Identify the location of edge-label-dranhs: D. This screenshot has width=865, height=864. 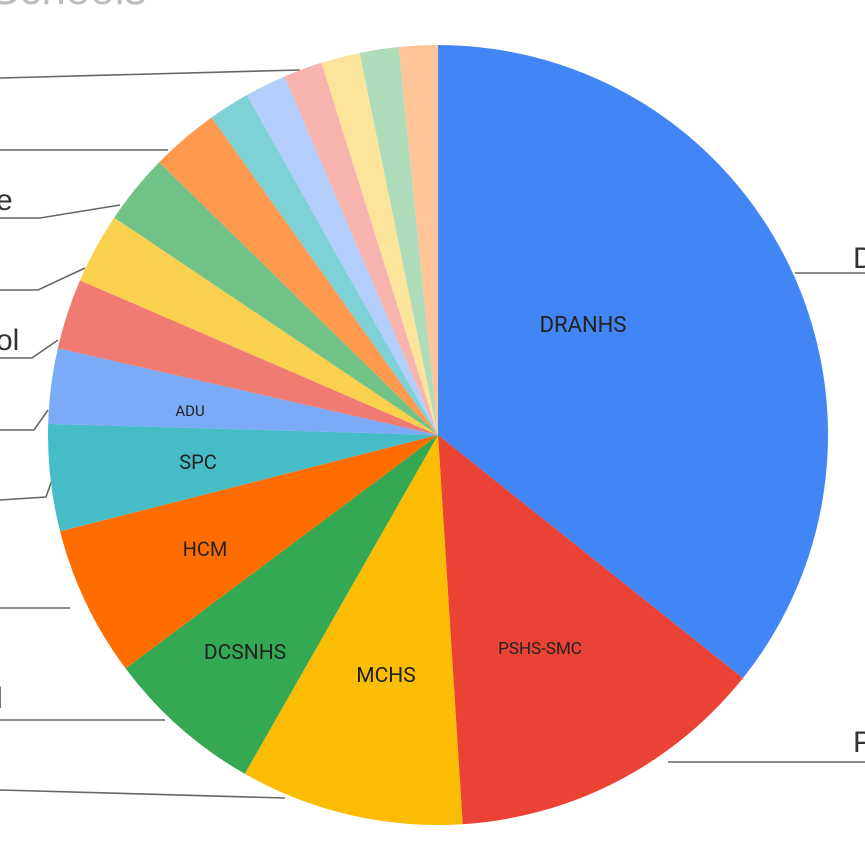
(859, 258).